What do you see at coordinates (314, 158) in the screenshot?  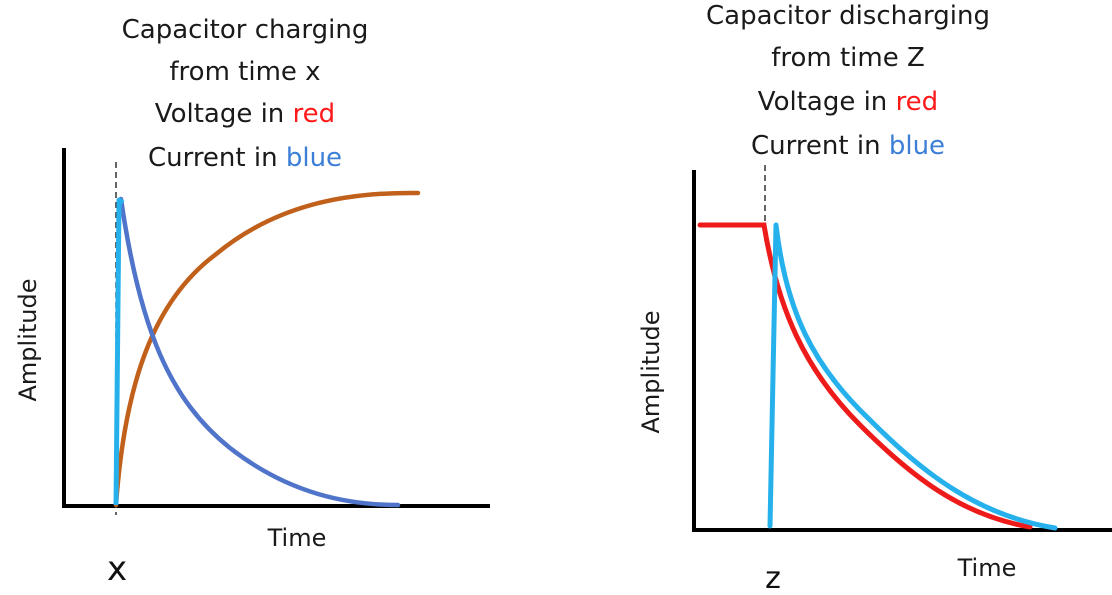 I see `charging-current-color-word: blue` at bounding box center [314, 158].